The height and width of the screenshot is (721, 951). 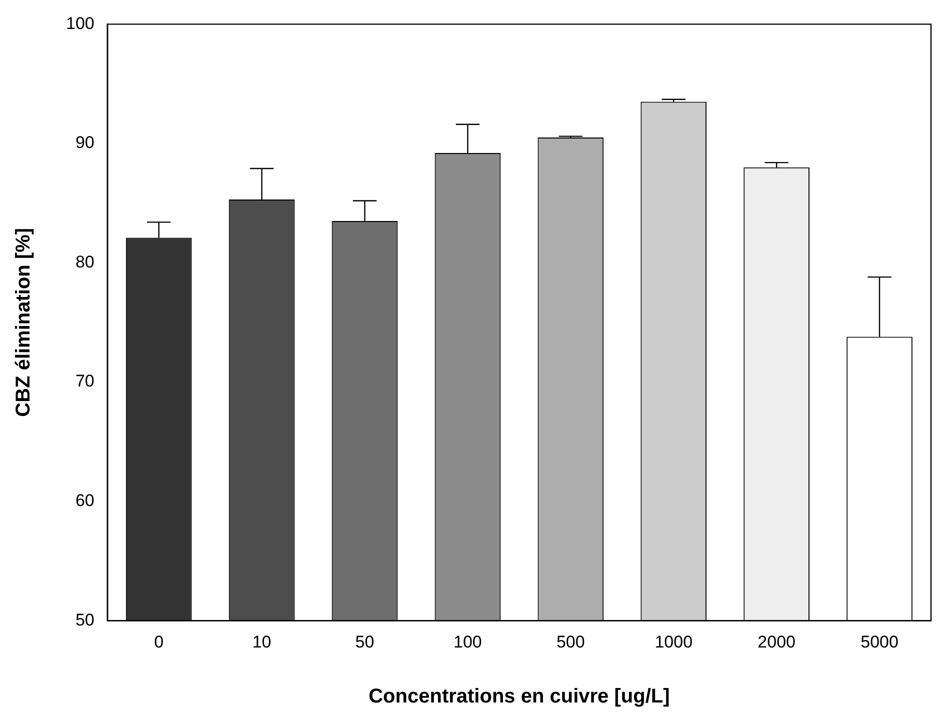 I want to click on x-axis-title: Concentrations en cuivre [ug/L], so click(x=519, y=697).